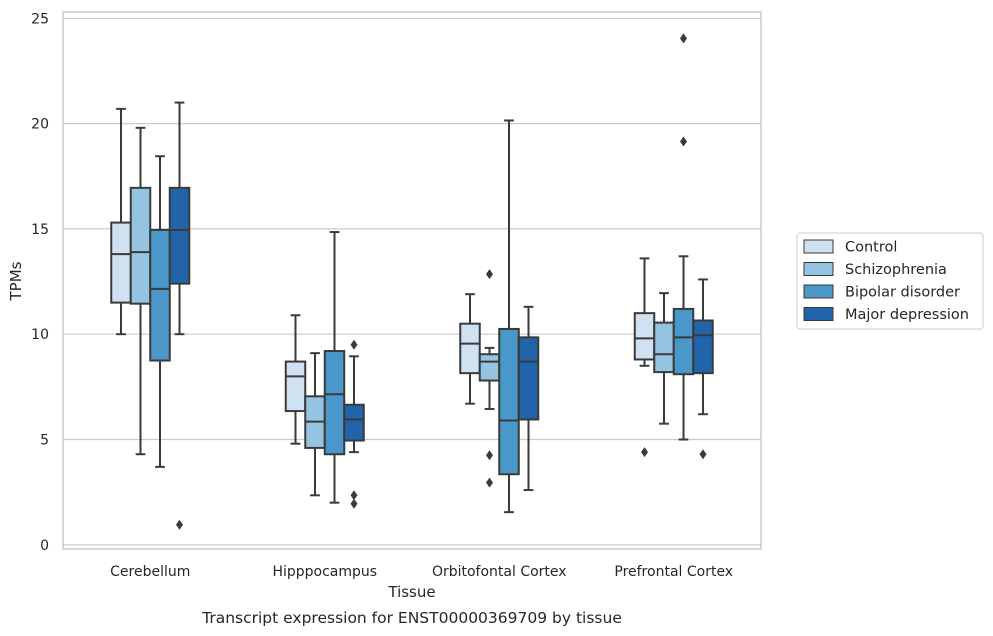  I want to click on y-tick-label: 15, so click(40, 230).